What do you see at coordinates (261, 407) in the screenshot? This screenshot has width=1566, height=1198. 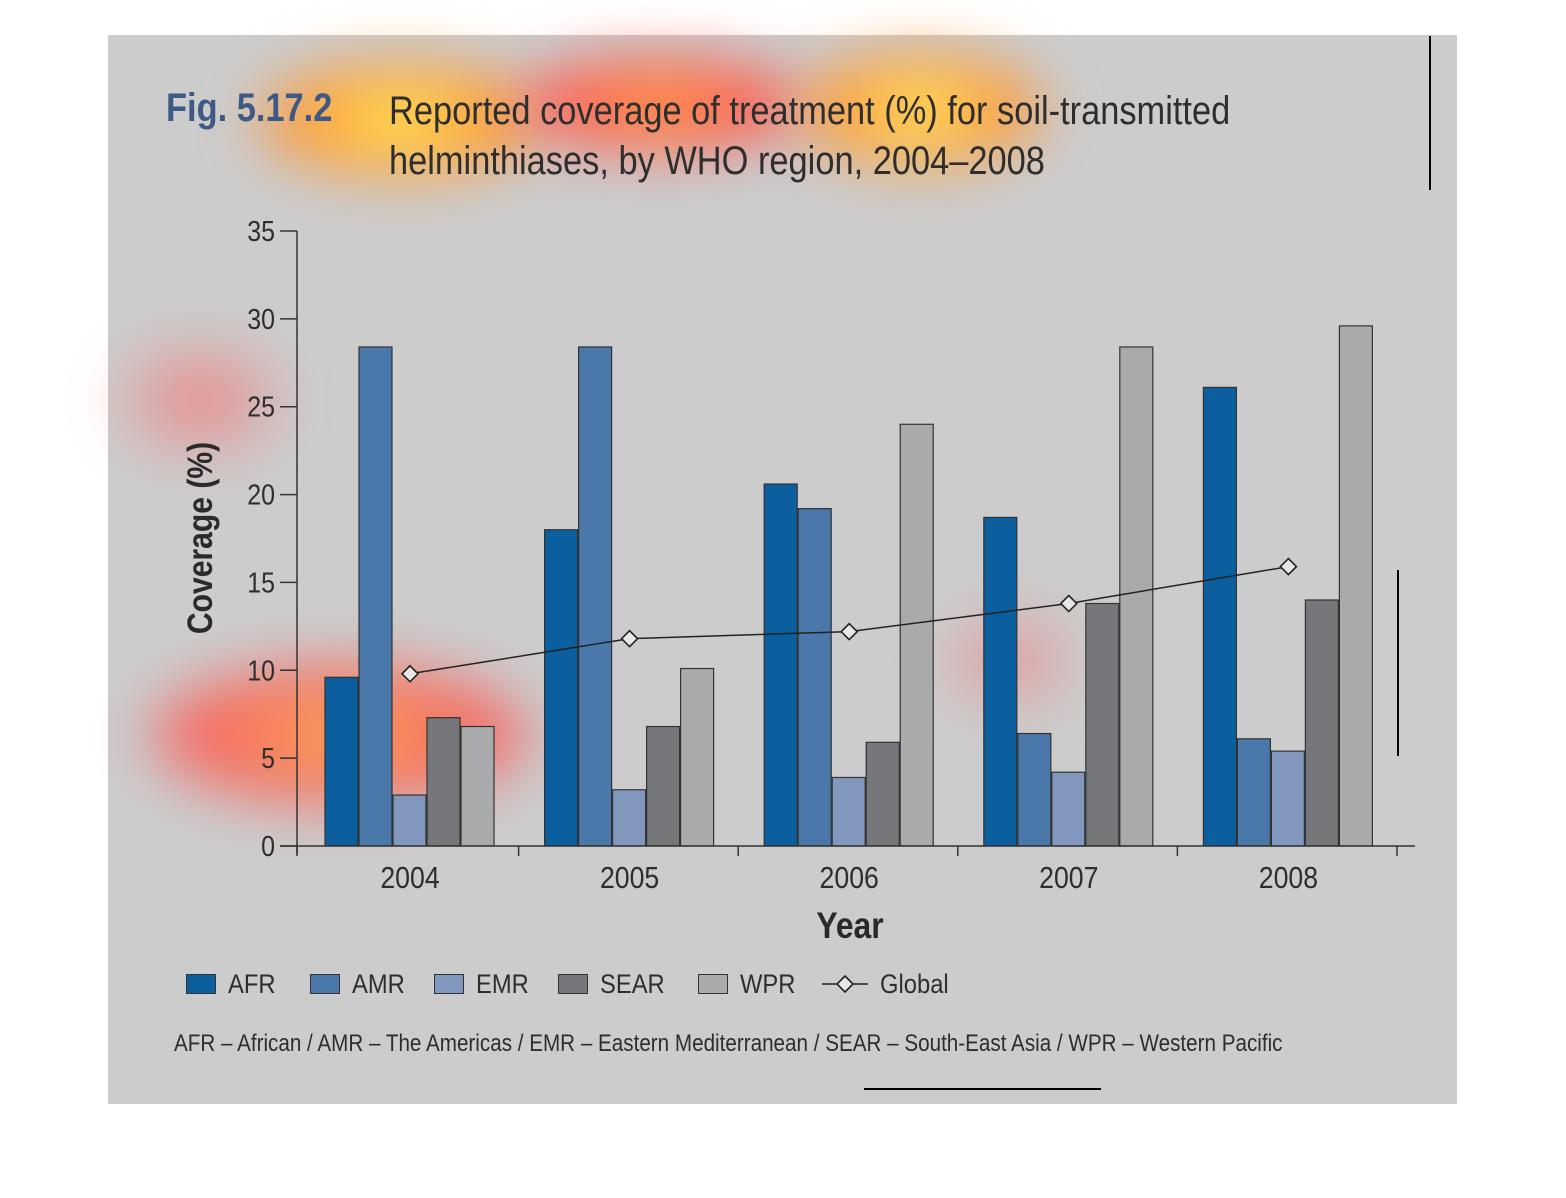 I see `y-tick-label: 25` at bounding box center [261, 407].